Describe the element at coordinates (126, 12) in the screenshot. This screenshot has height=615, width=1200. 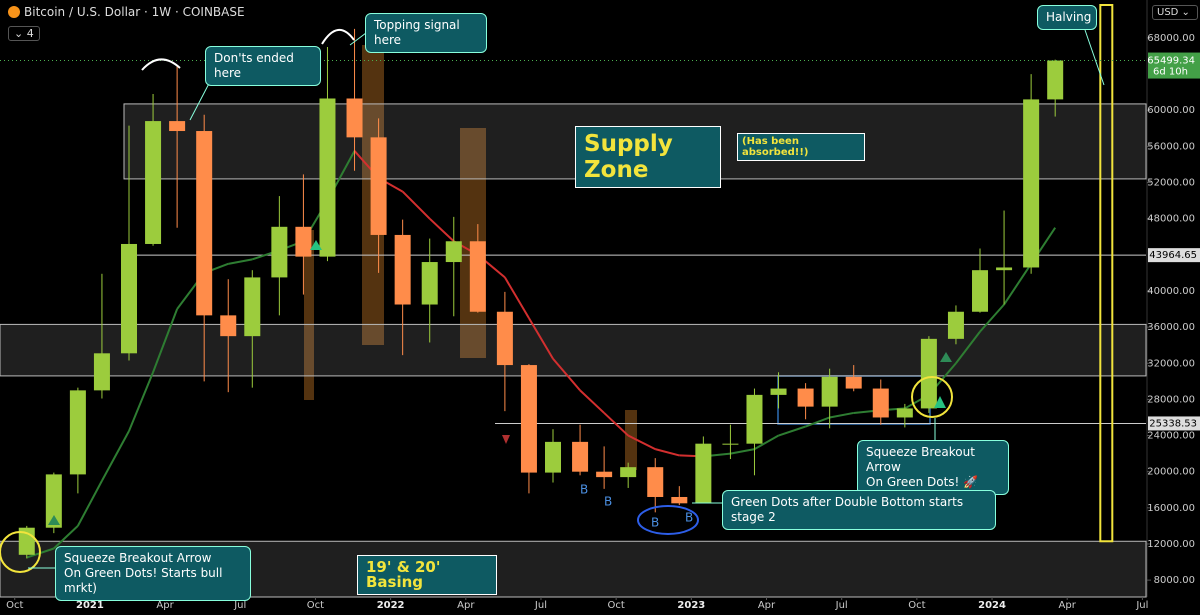
I see `header: Bitcoin / U.S. Dollar · 1W · COINBASE` at that location.